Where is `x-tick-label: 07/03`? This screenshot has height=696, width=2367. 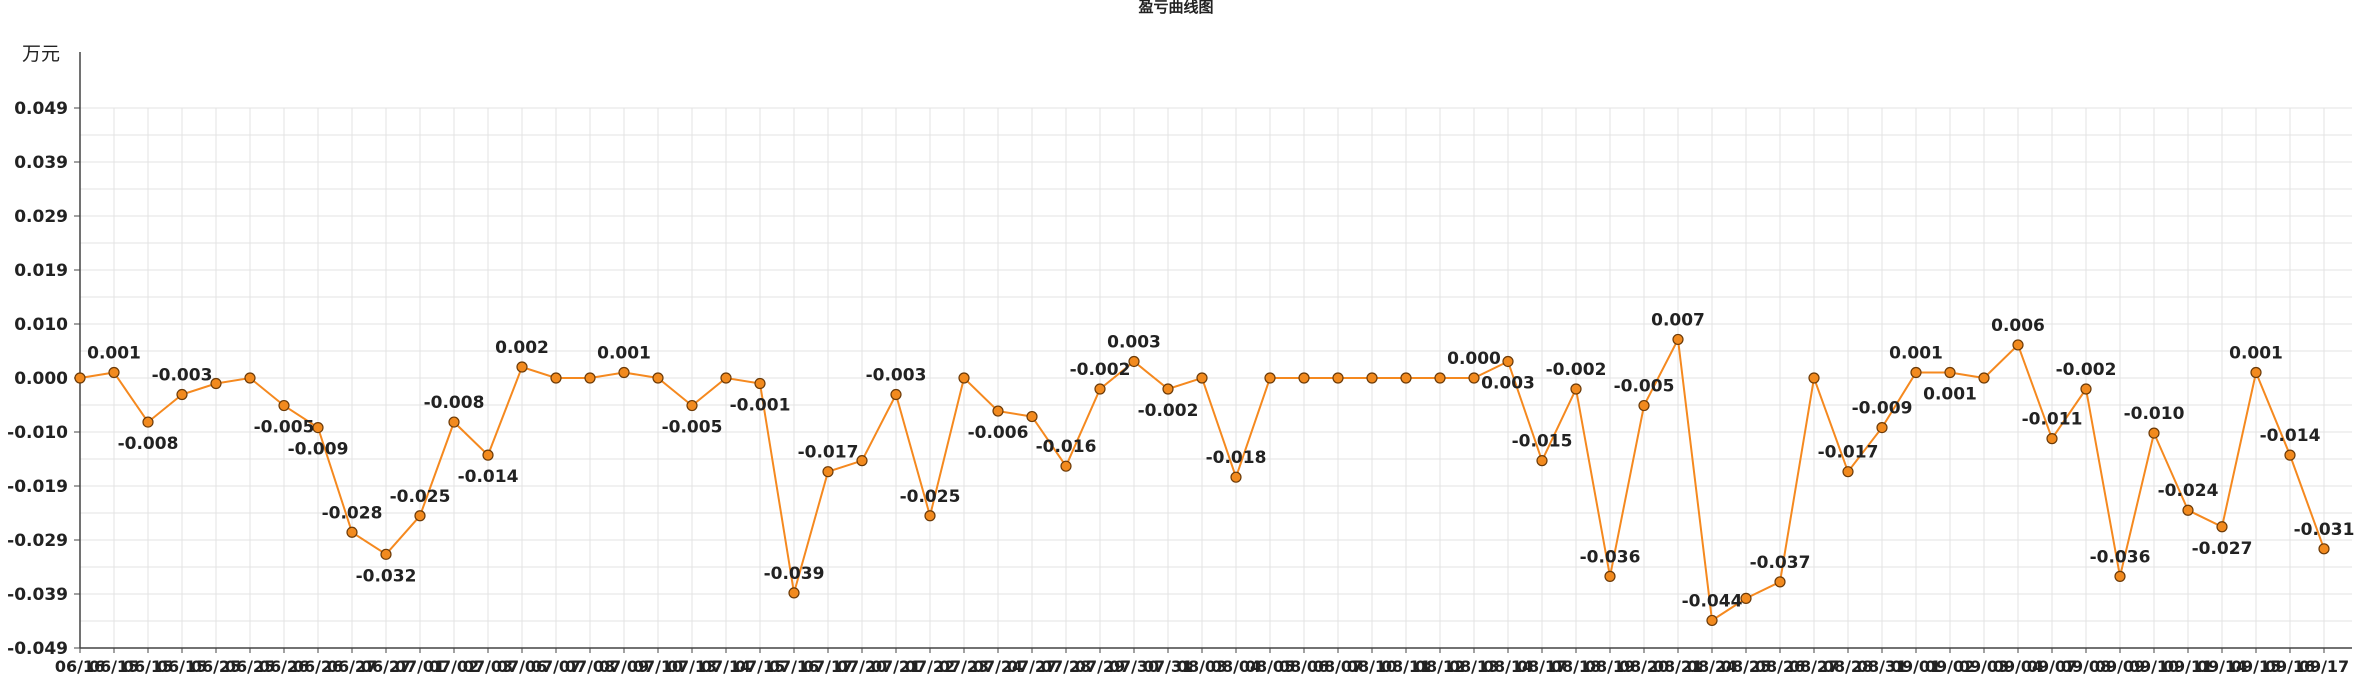 x-tick-label: 07/03 is located at coordinates (488, 666).